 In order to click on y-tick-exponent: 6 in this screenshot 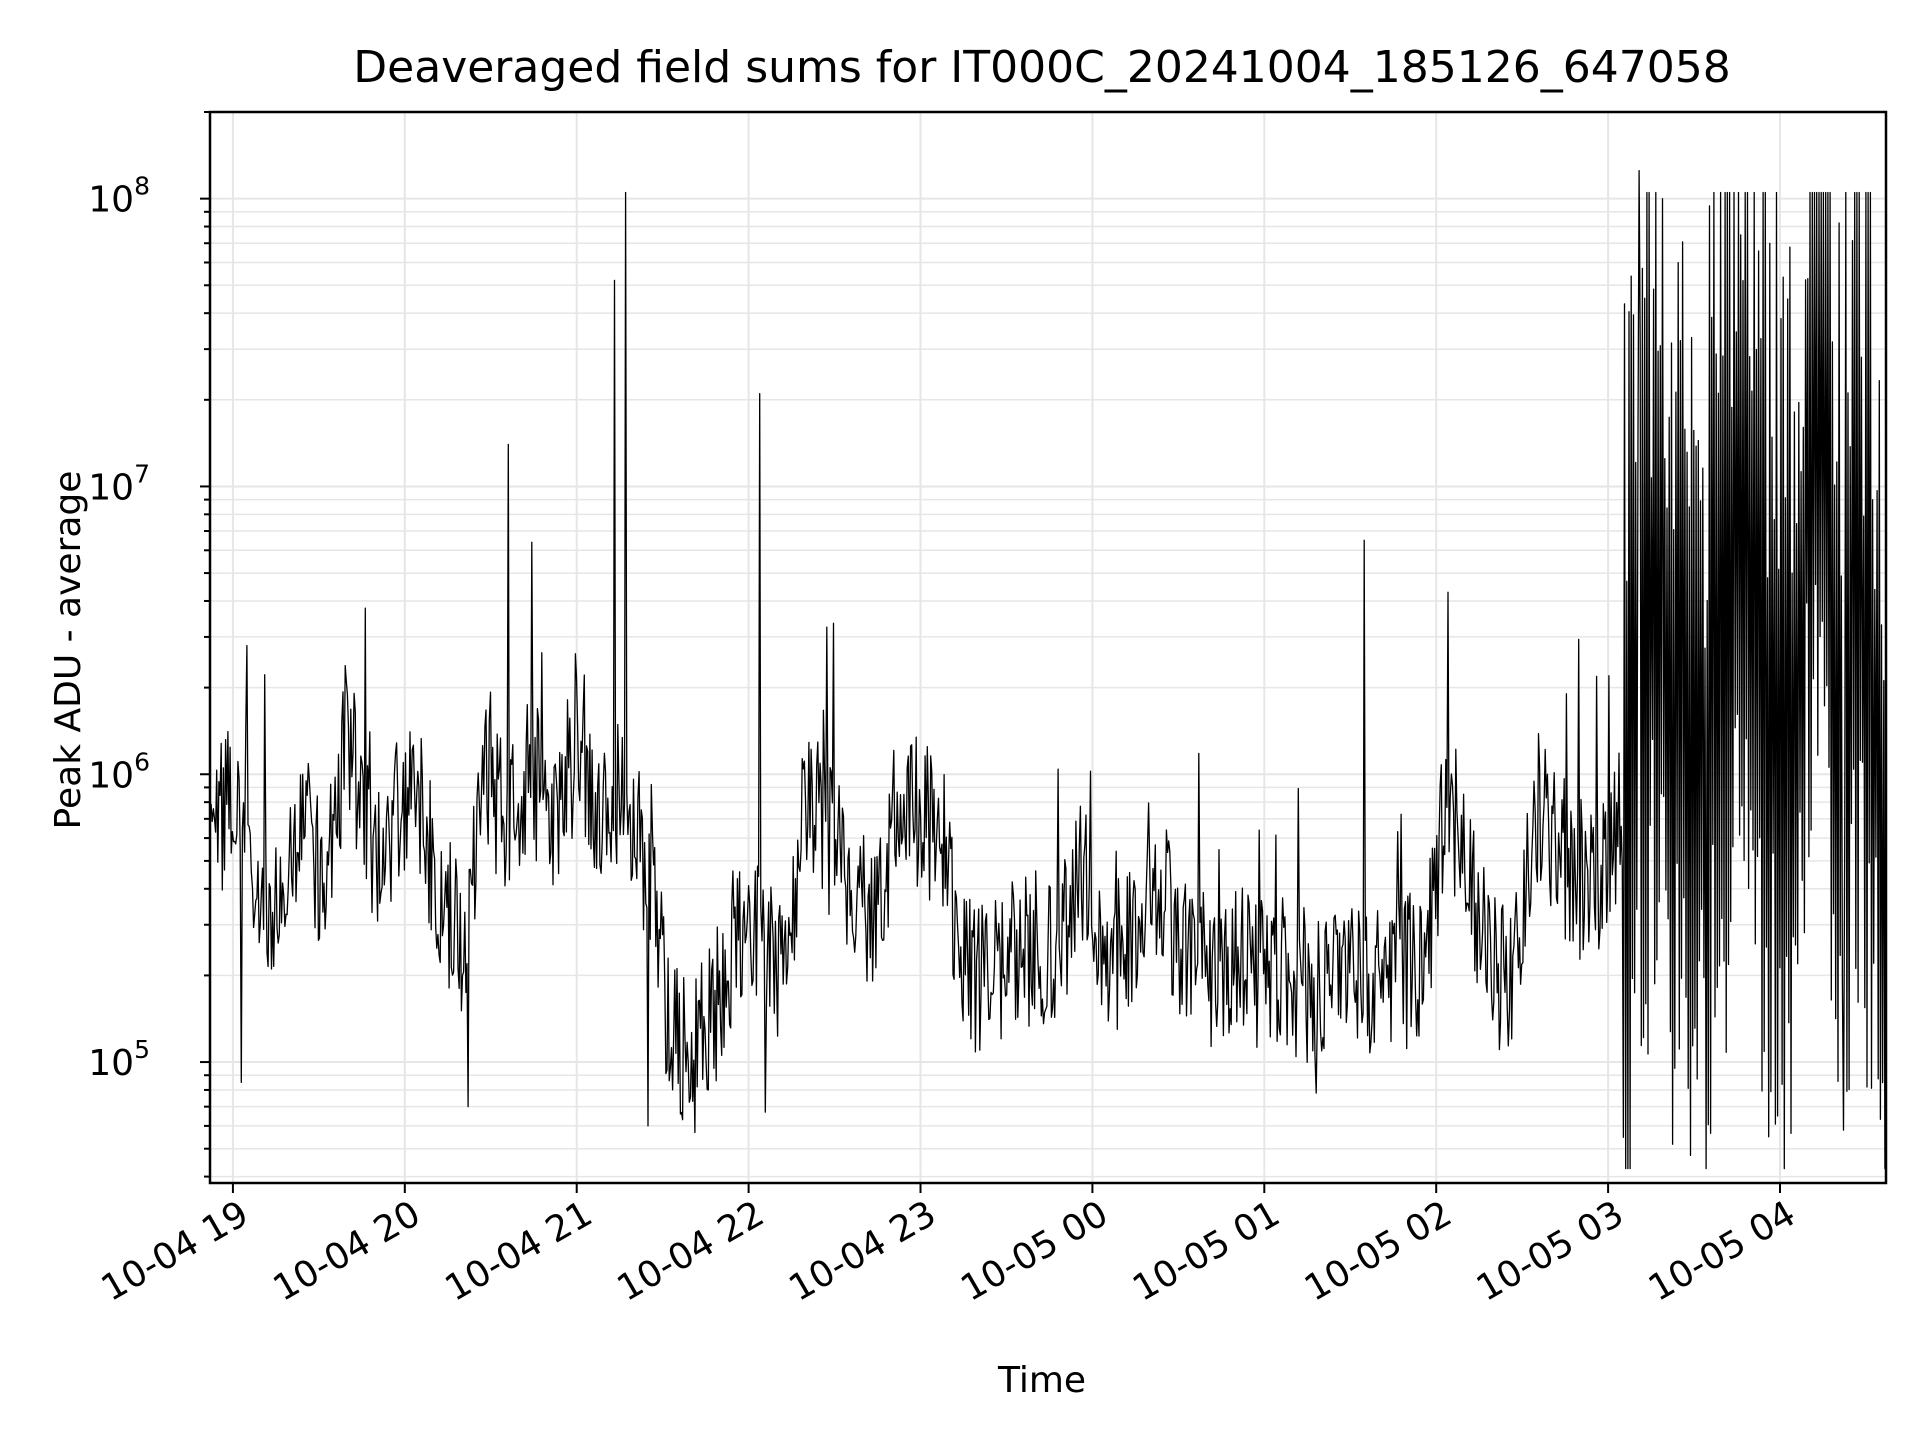, I will do `click(142, 761)`.